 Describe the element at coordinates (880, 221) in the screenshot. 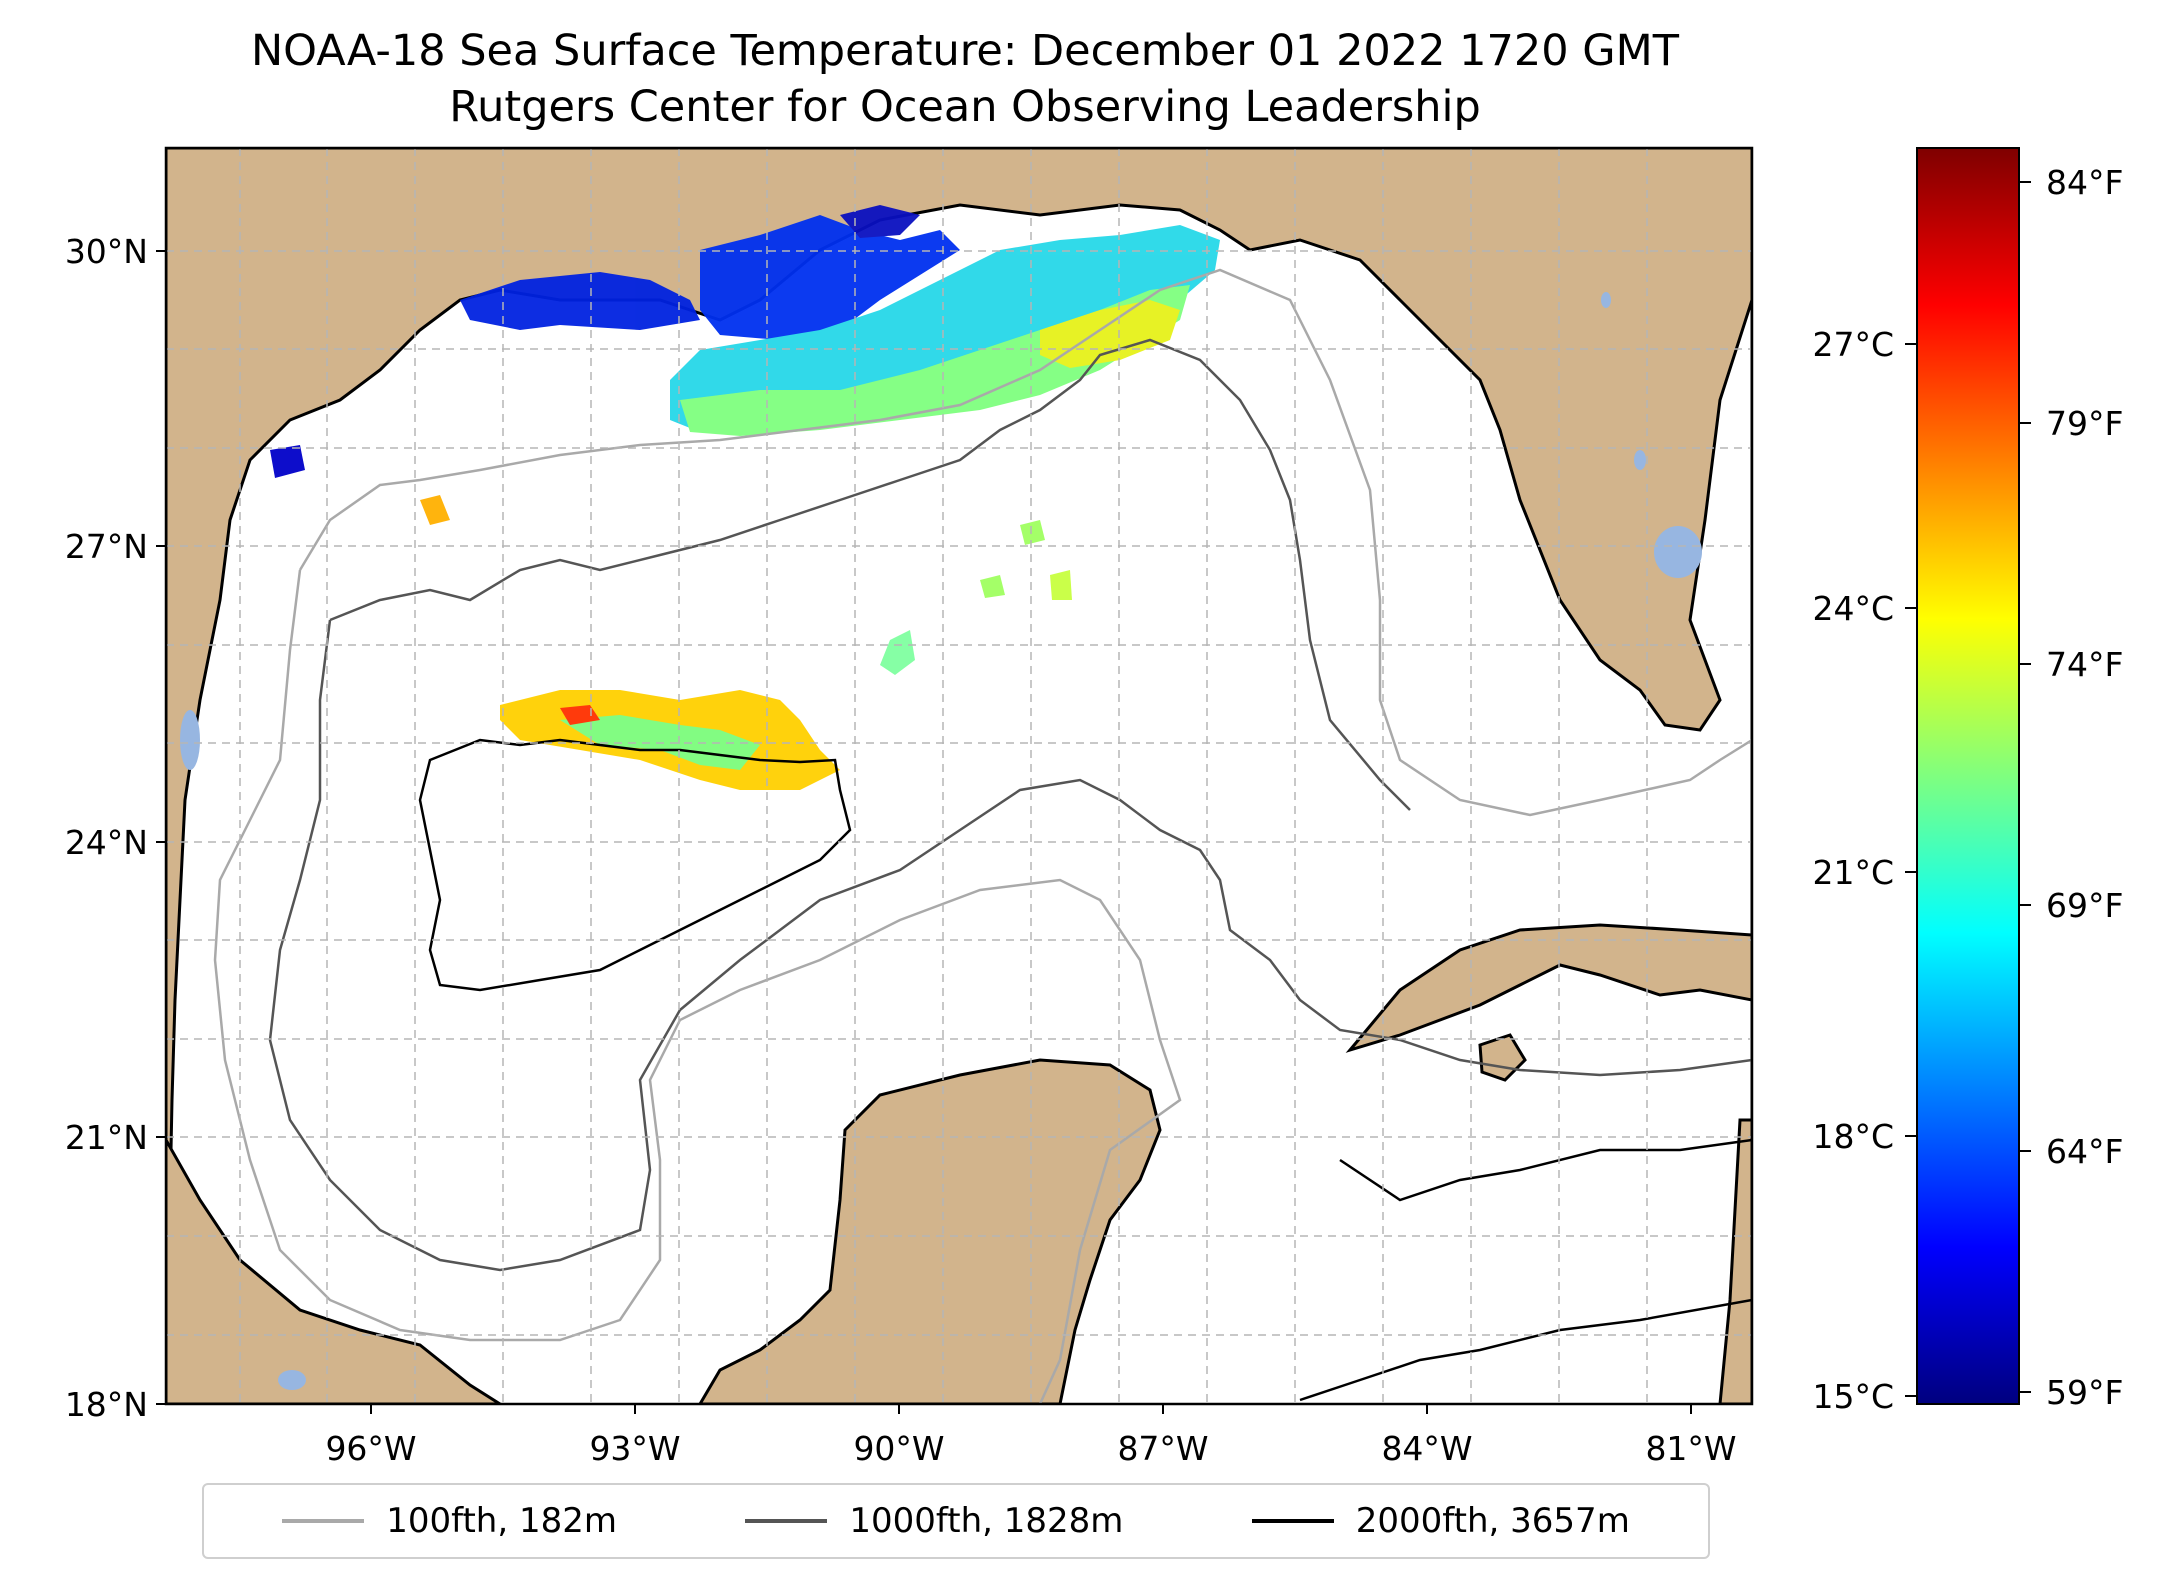

I see `sst-alabama-blue` at that location.